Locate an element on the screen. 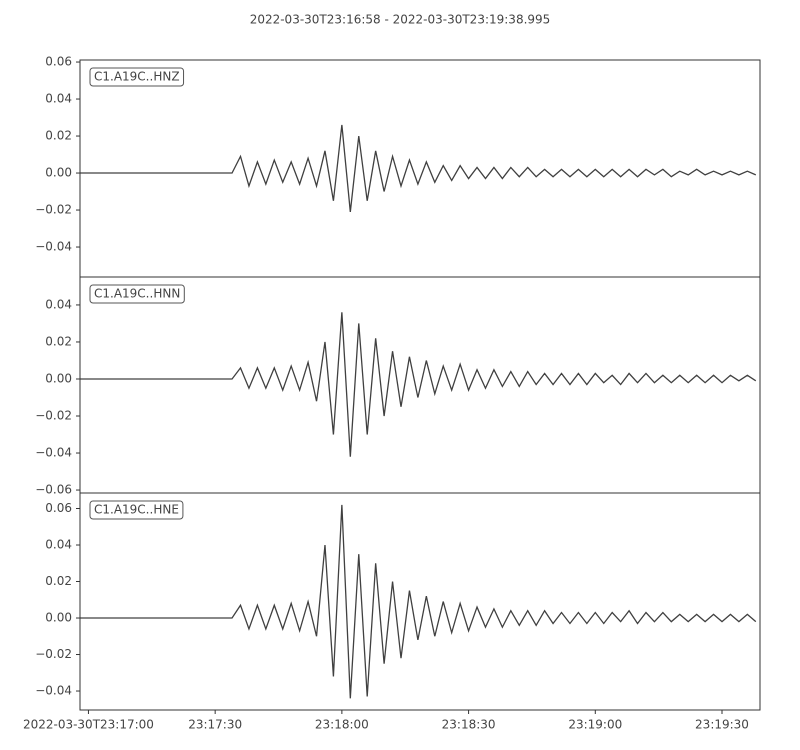  x-tick-label: 23:17:30 is located at coordinates (215, 725).